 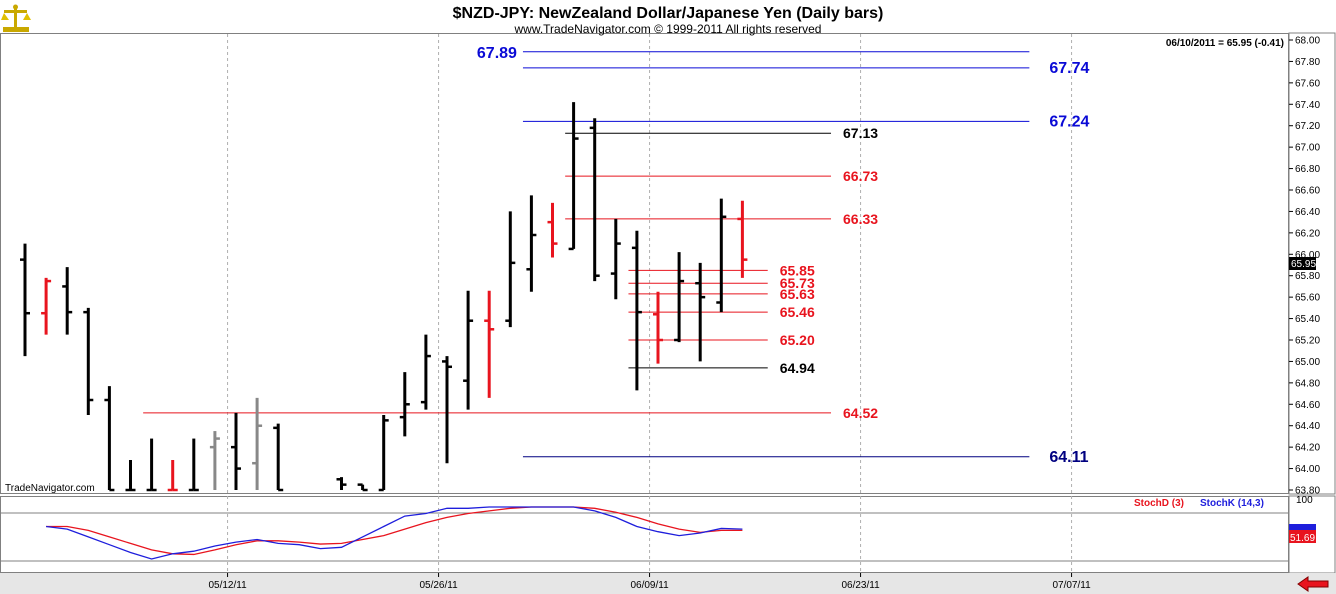 I want to click on y-tick-label: 66.60, so click(x=1307, y=191).